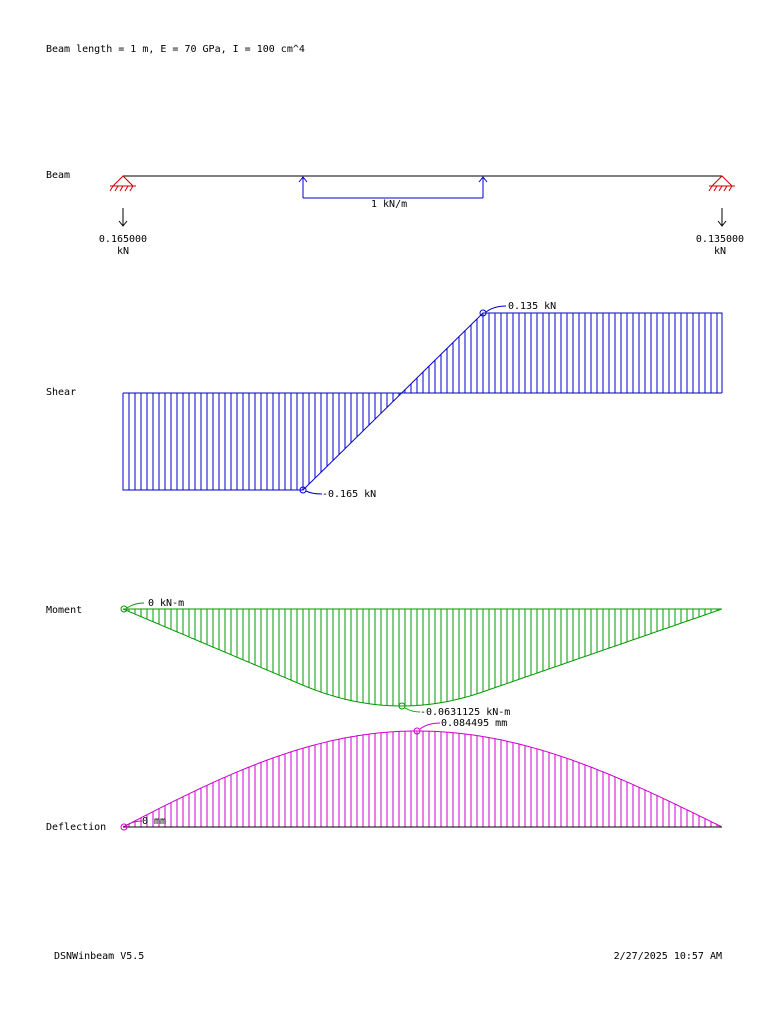 The width and height of the screenshot is (768, 1024). I want to click on moment-curve, so click(422, 657).